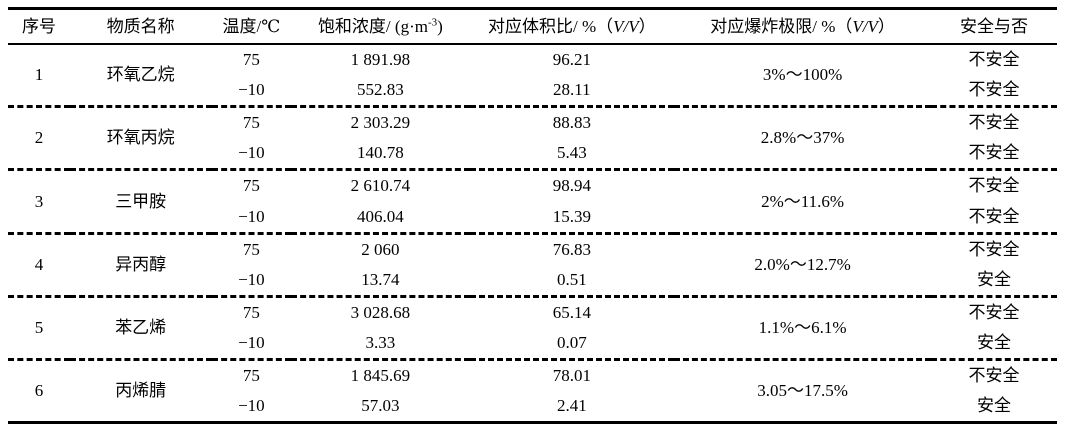 The width and height of the screenshot is (1065, 427). Describe the element at coordinates (802, 391) in the screenshot. I see `cell-explosion-limit: 3.05～17.5%` at that location.